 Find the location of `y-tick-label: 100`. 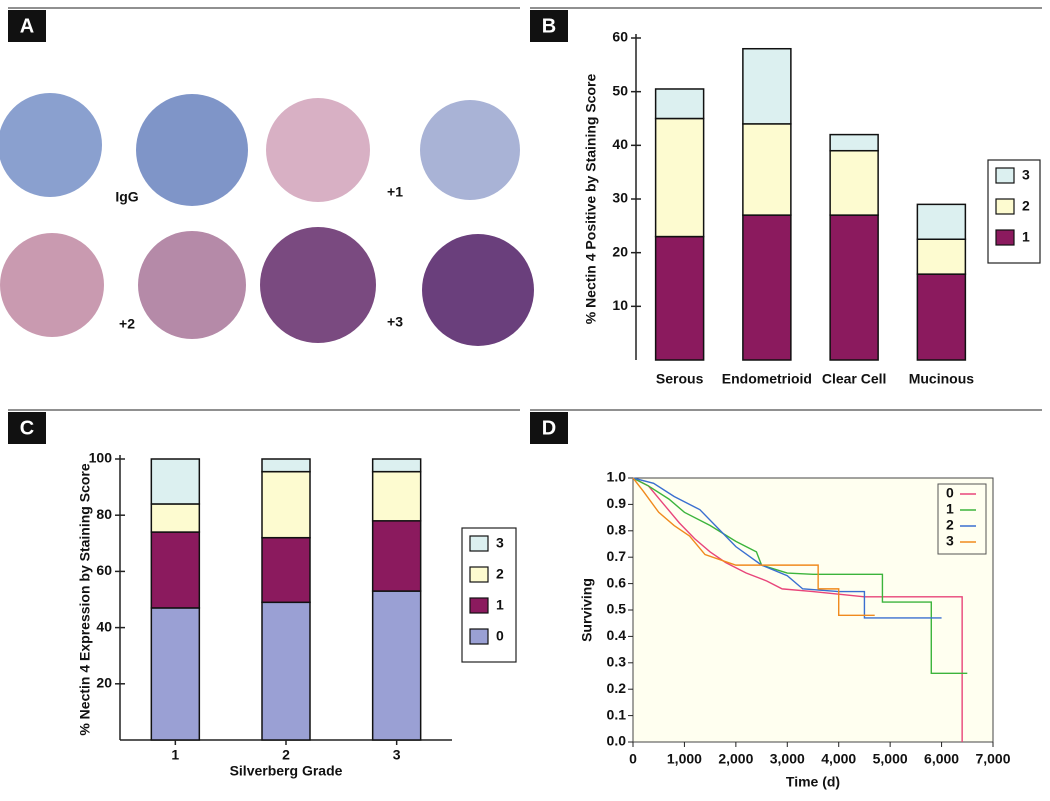

y-tick-label: 100 is located at coordinates (101, 458).